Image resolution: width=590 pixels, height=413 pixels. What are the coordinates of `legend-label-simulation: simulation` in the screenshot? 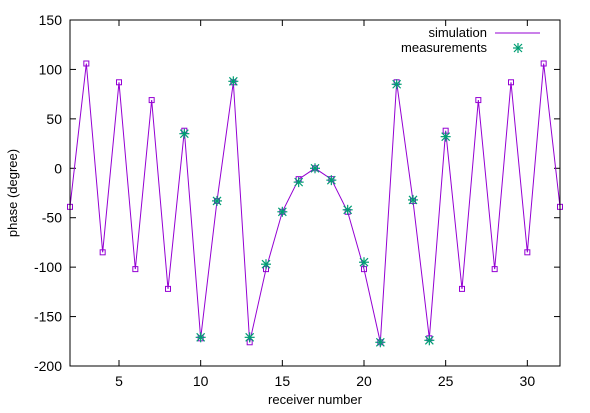 It's located at (457, 32).